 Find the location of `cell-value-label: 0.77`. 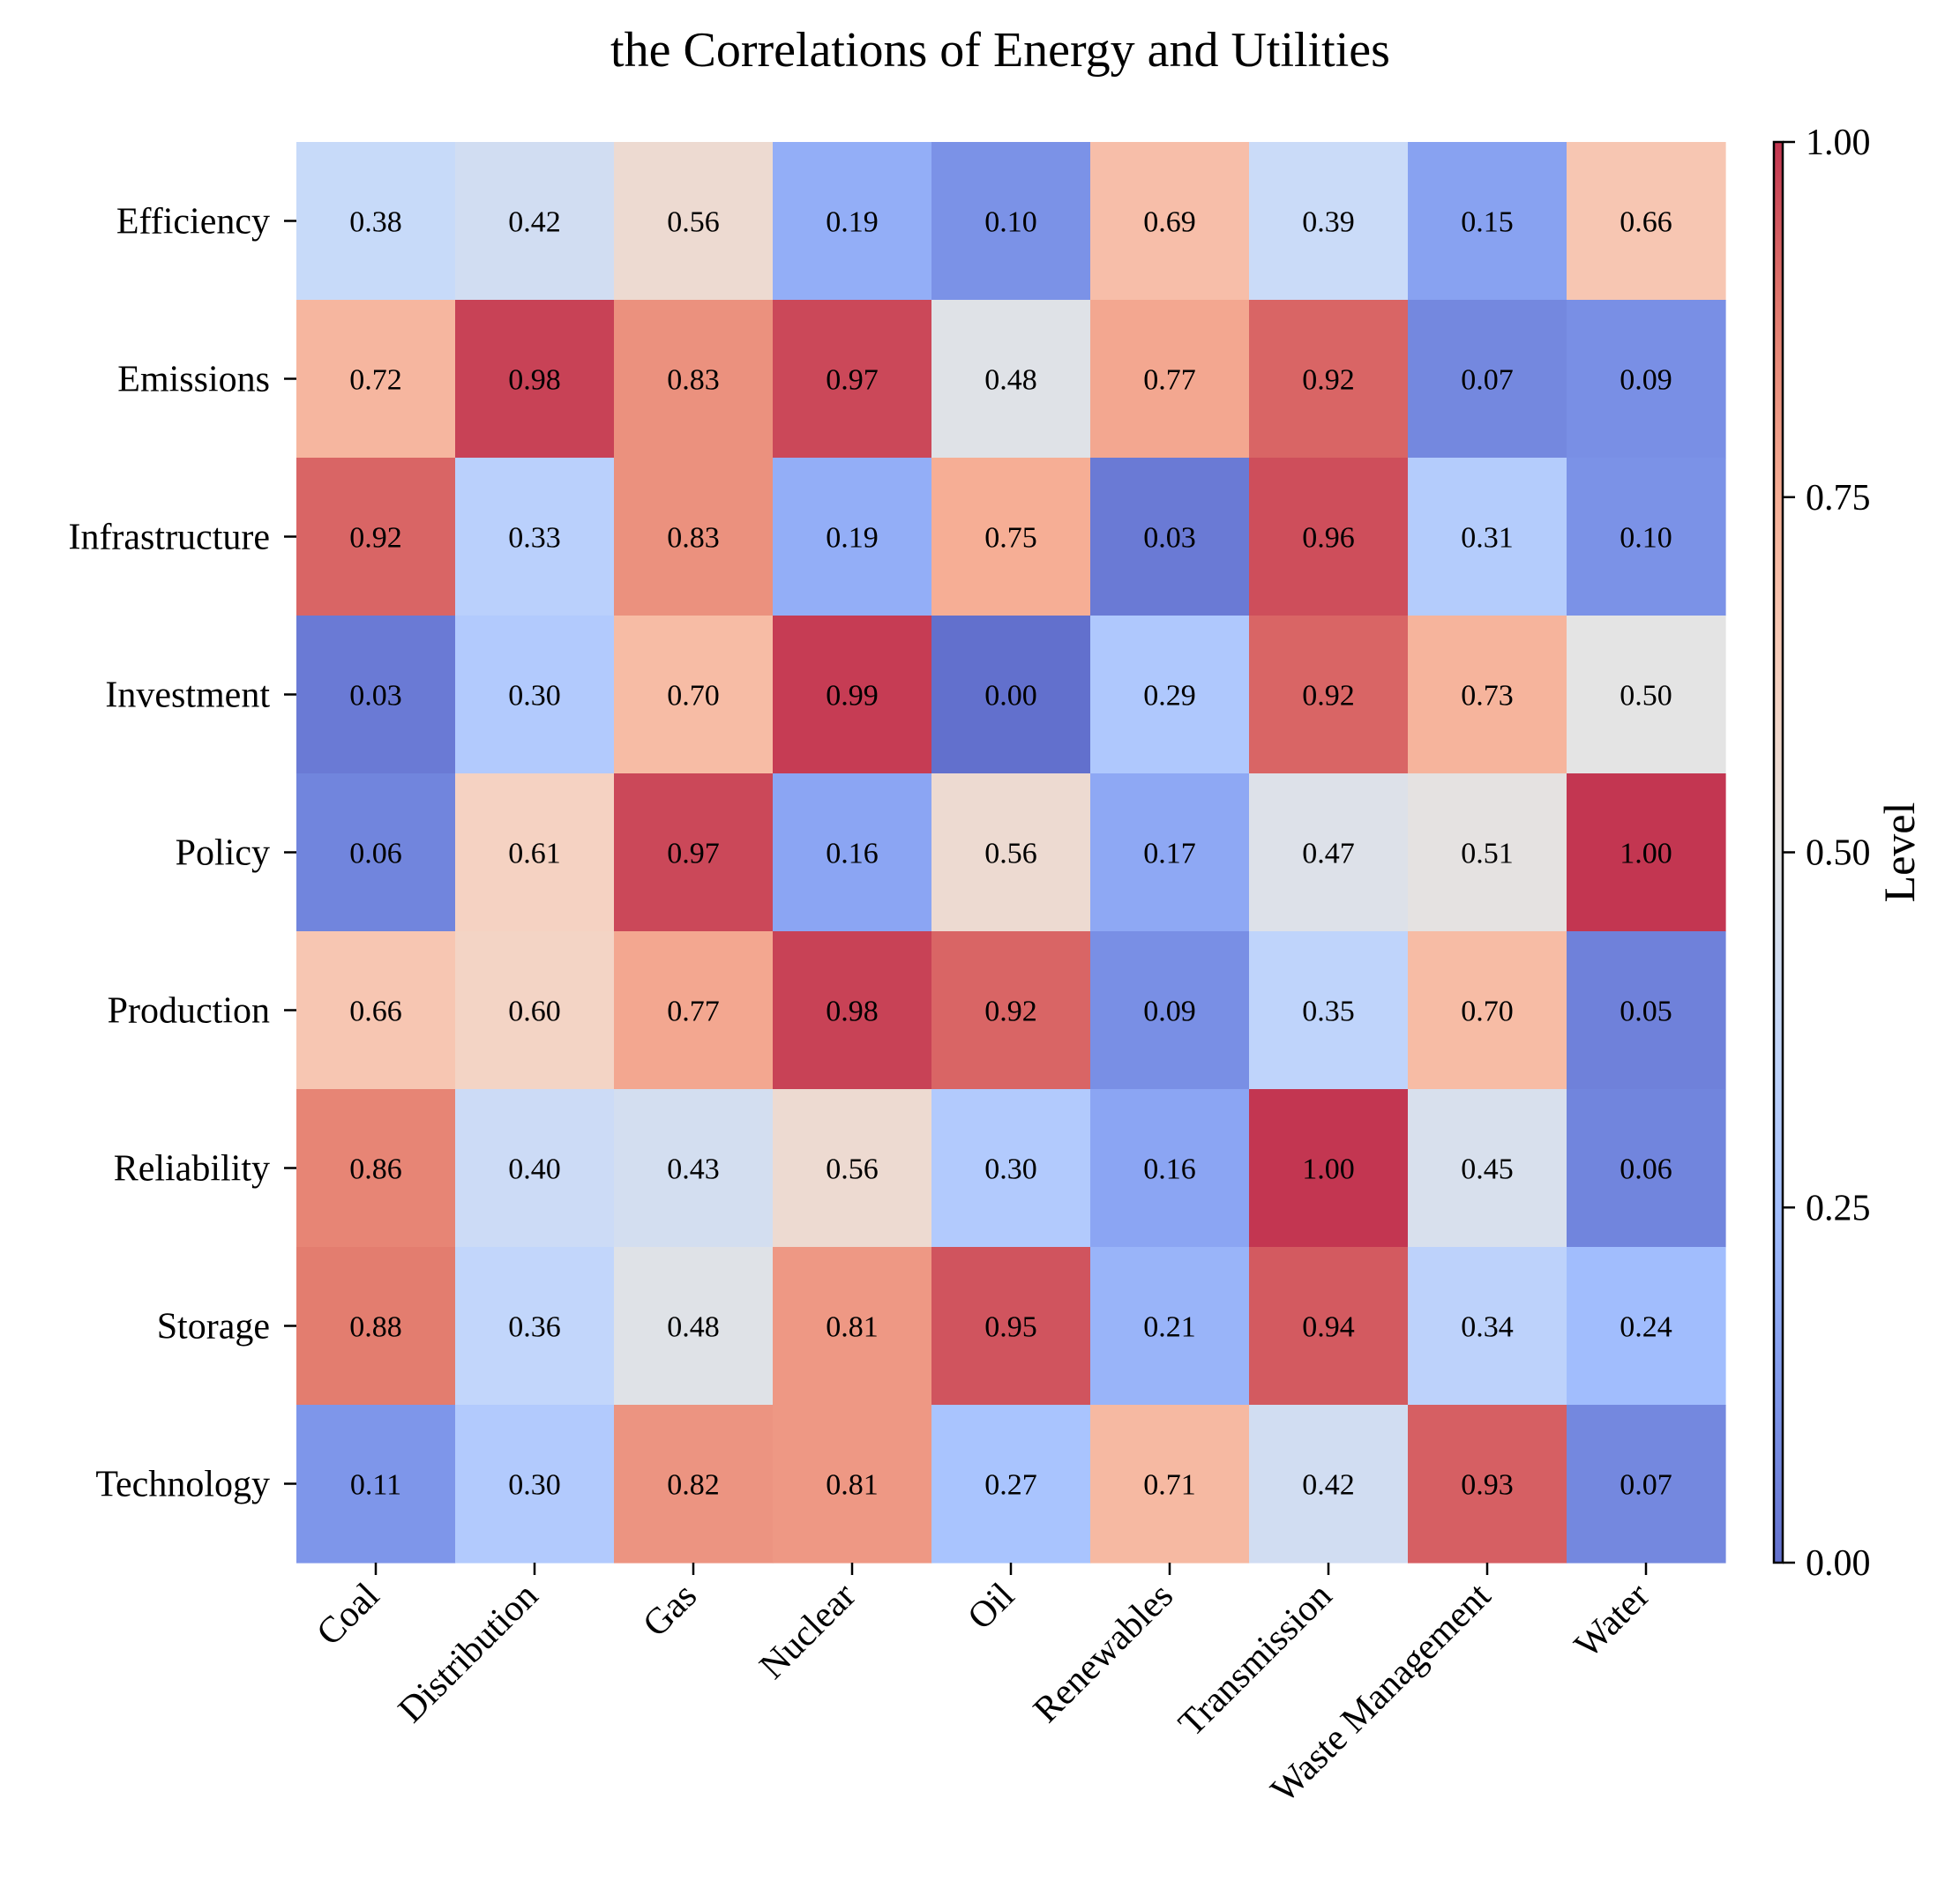

cell-value-label: 0.77 is located at coordinates (1169, 380).